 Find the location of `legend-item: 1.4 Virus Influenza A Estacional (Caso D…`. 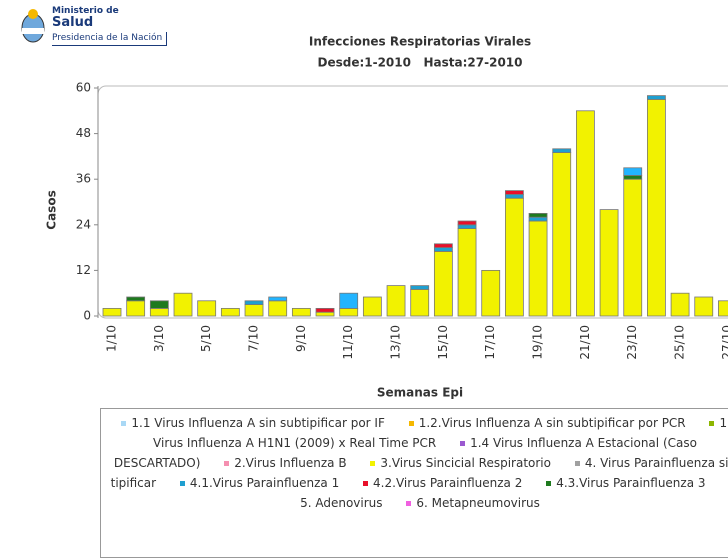

legend-item: 1.4 Virus Influenza A Estacional (Caso D… is located at coordinates (405, 453).